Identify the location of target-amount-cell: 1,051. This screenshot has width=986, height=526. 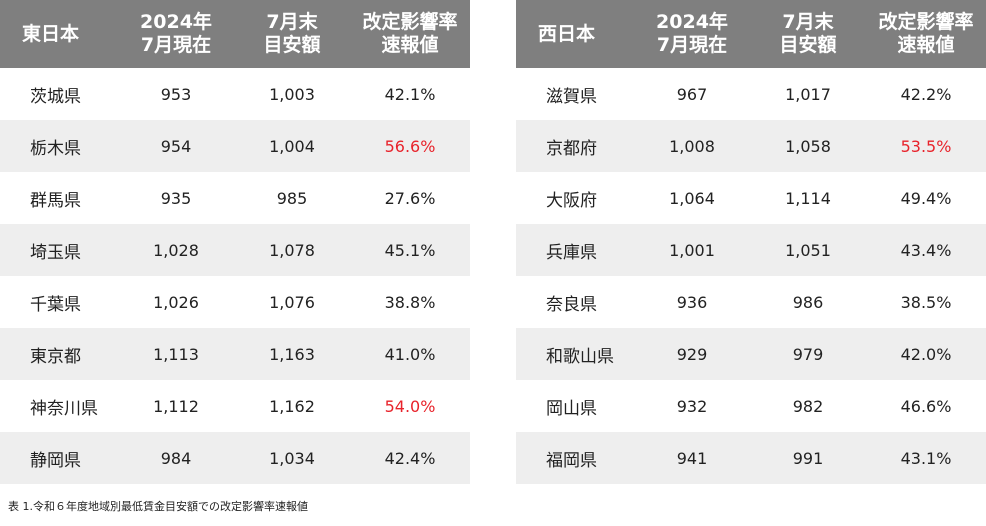
(808, 250).